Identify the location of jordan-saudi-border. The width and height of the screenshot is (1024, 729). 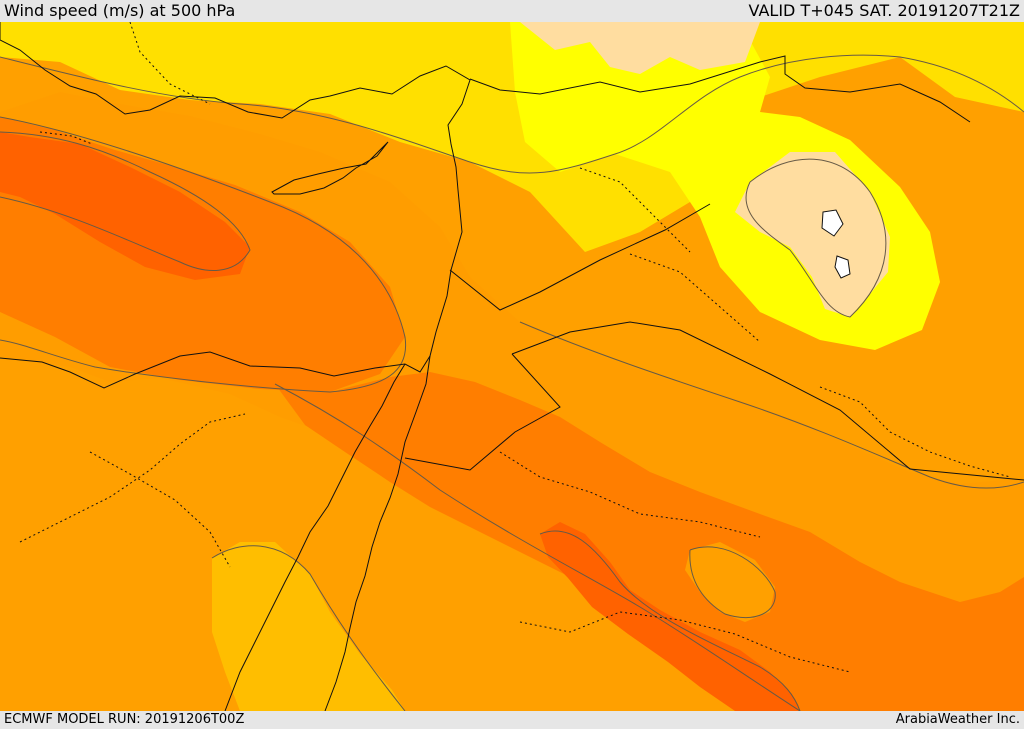
(482, 412).